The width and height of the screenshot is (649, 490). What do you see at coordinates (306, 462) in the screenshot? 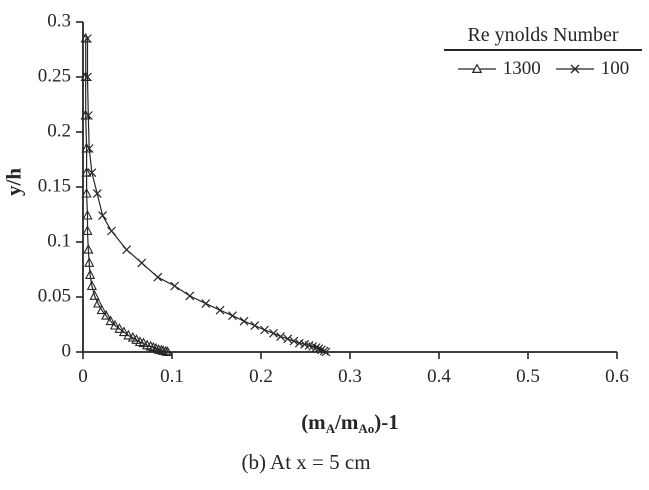
I see `figure-caption: (b) At x = 5 cm` at bounding box center [306, 462].